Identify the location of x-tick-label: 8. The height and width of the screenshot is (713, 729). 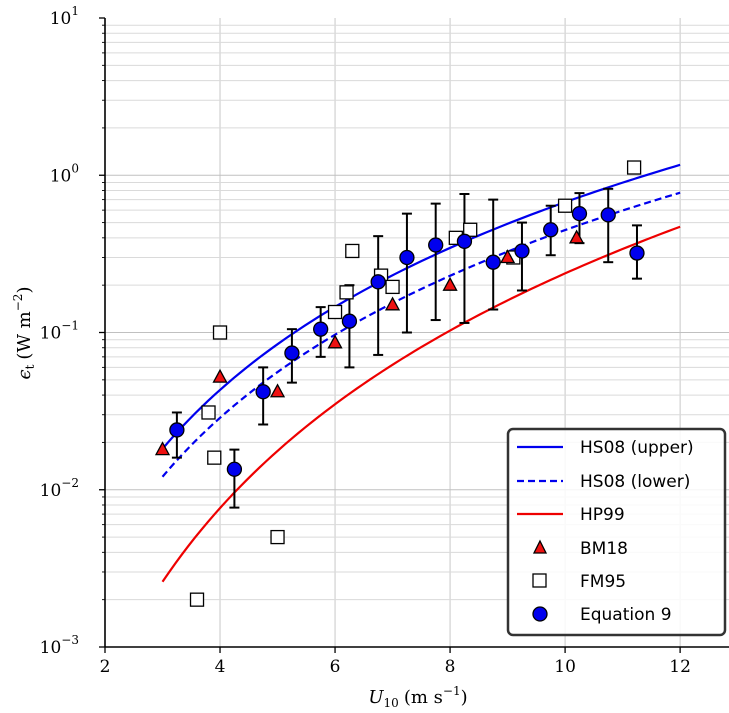
(450, 667).